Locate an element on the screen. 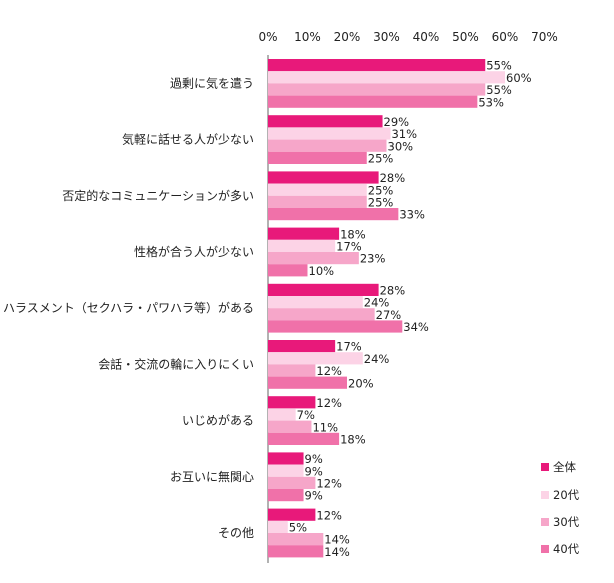 This screenshot has width=614, height=583. category-label: お互いに無関心 is located at coordinates (212, 476).